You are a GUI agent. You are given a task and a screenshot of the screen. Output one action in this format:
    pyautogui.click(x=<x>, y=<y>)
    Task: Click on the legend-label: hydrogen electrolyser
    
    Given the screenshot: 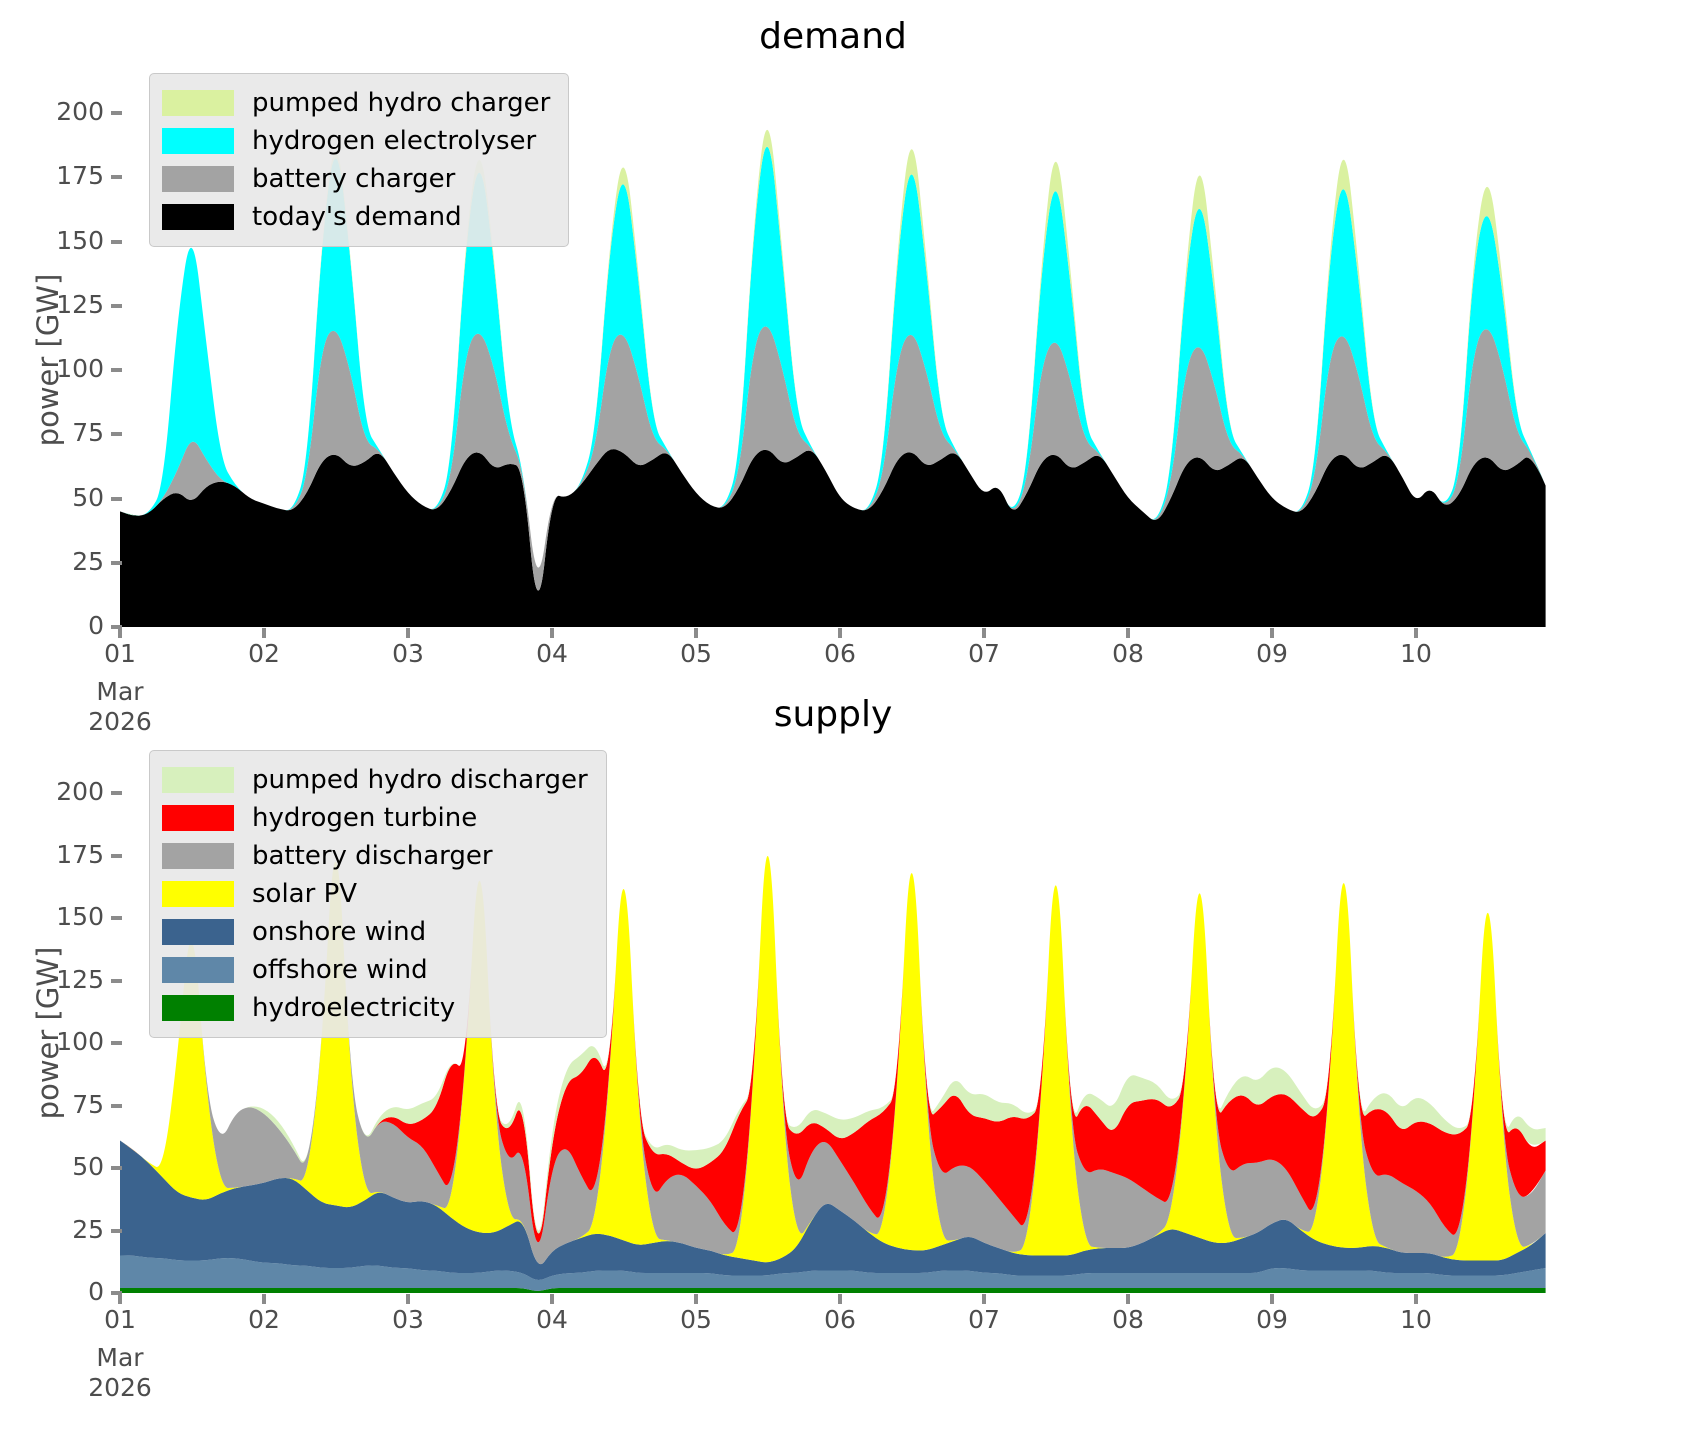 What is the action you would take?
    pyautogui.click(x=394, y=141)
    